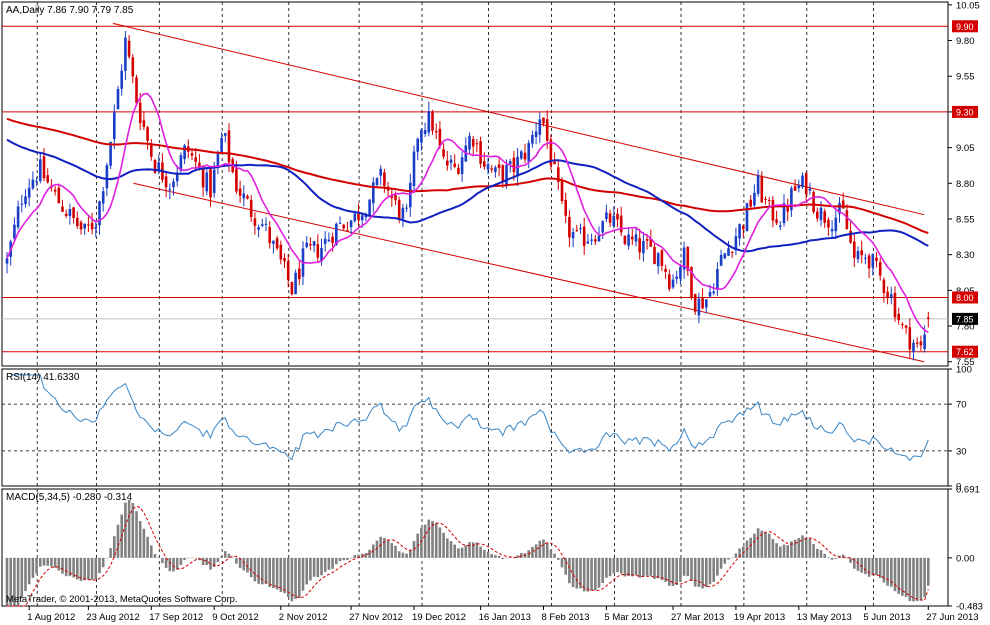 The image size is (990, 625). I want to click on price-axis-label: 10.05, so click(968, 5).